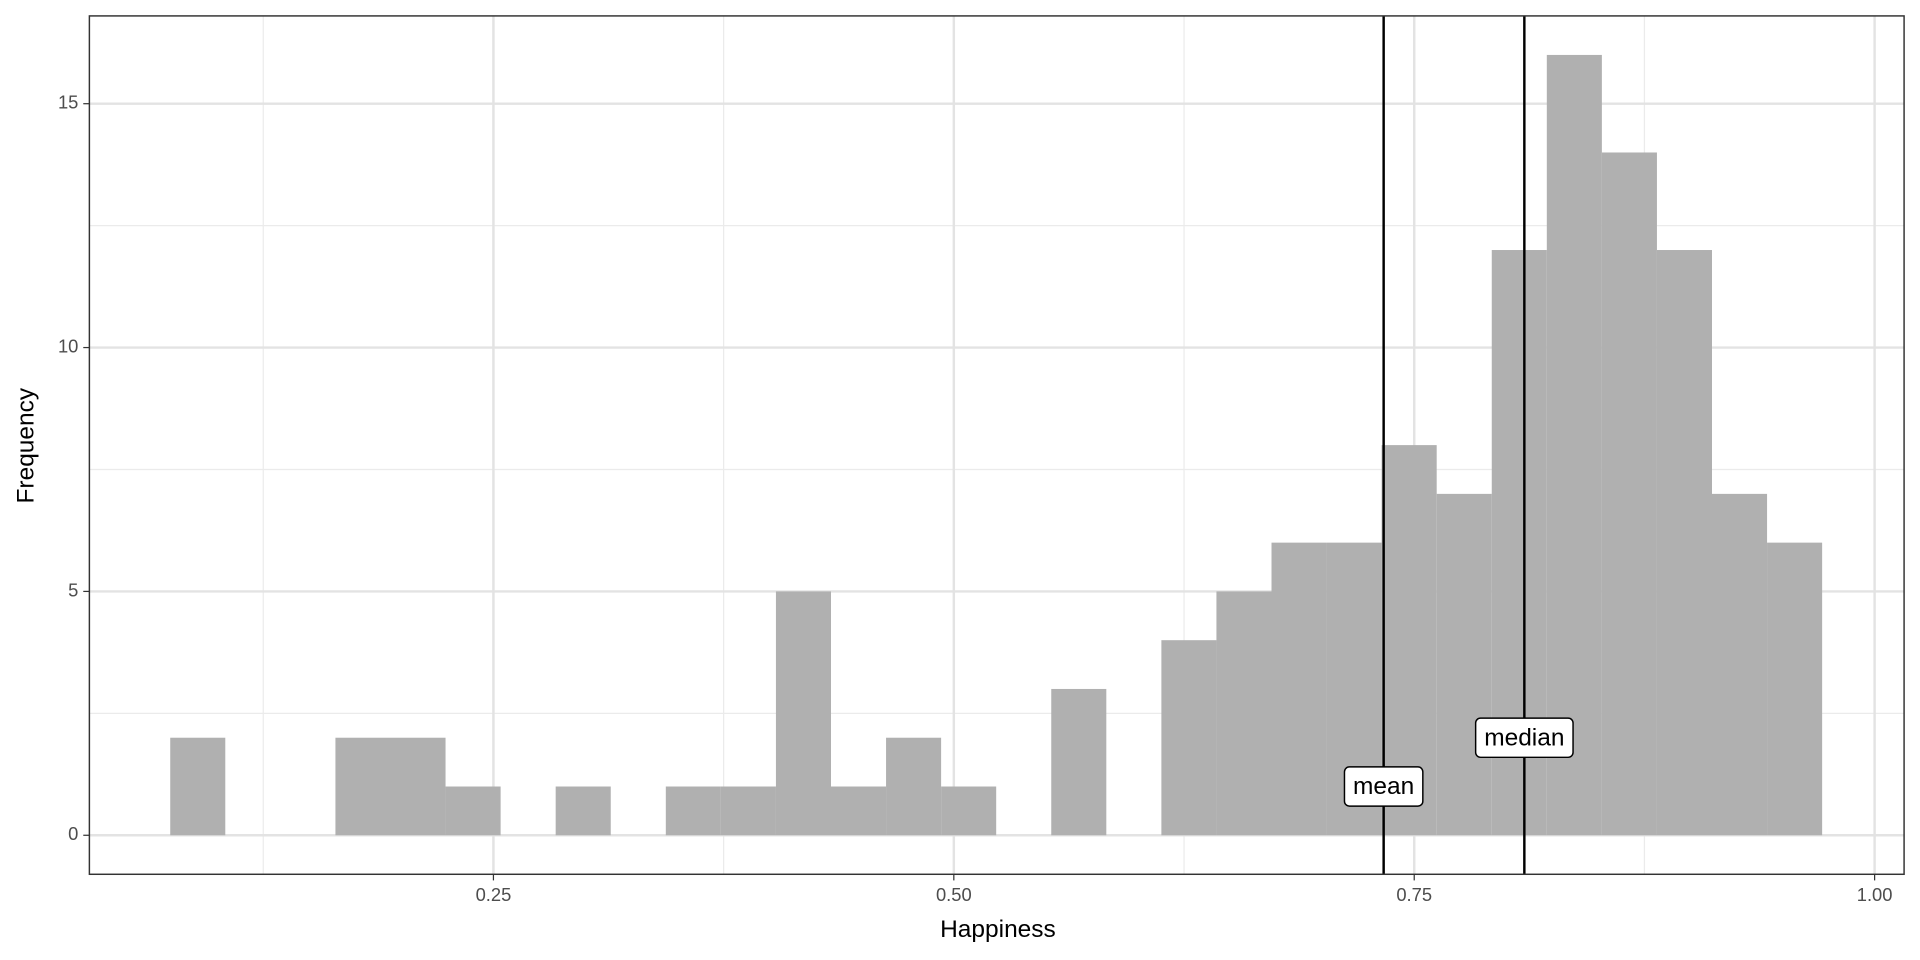  I want to click on x-tick-label: 0.75, so click(1414, 894).